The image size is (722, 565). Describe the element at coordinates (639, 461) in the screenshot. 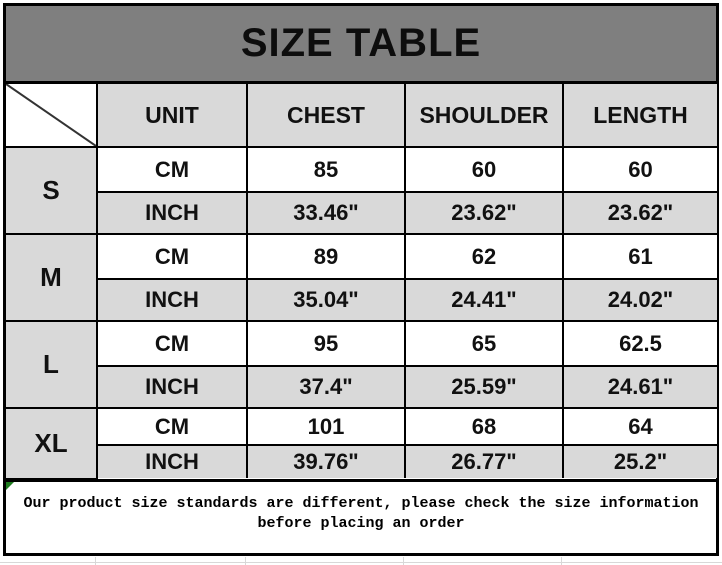

I see `xl-length-inch: 25.2"` at that location.